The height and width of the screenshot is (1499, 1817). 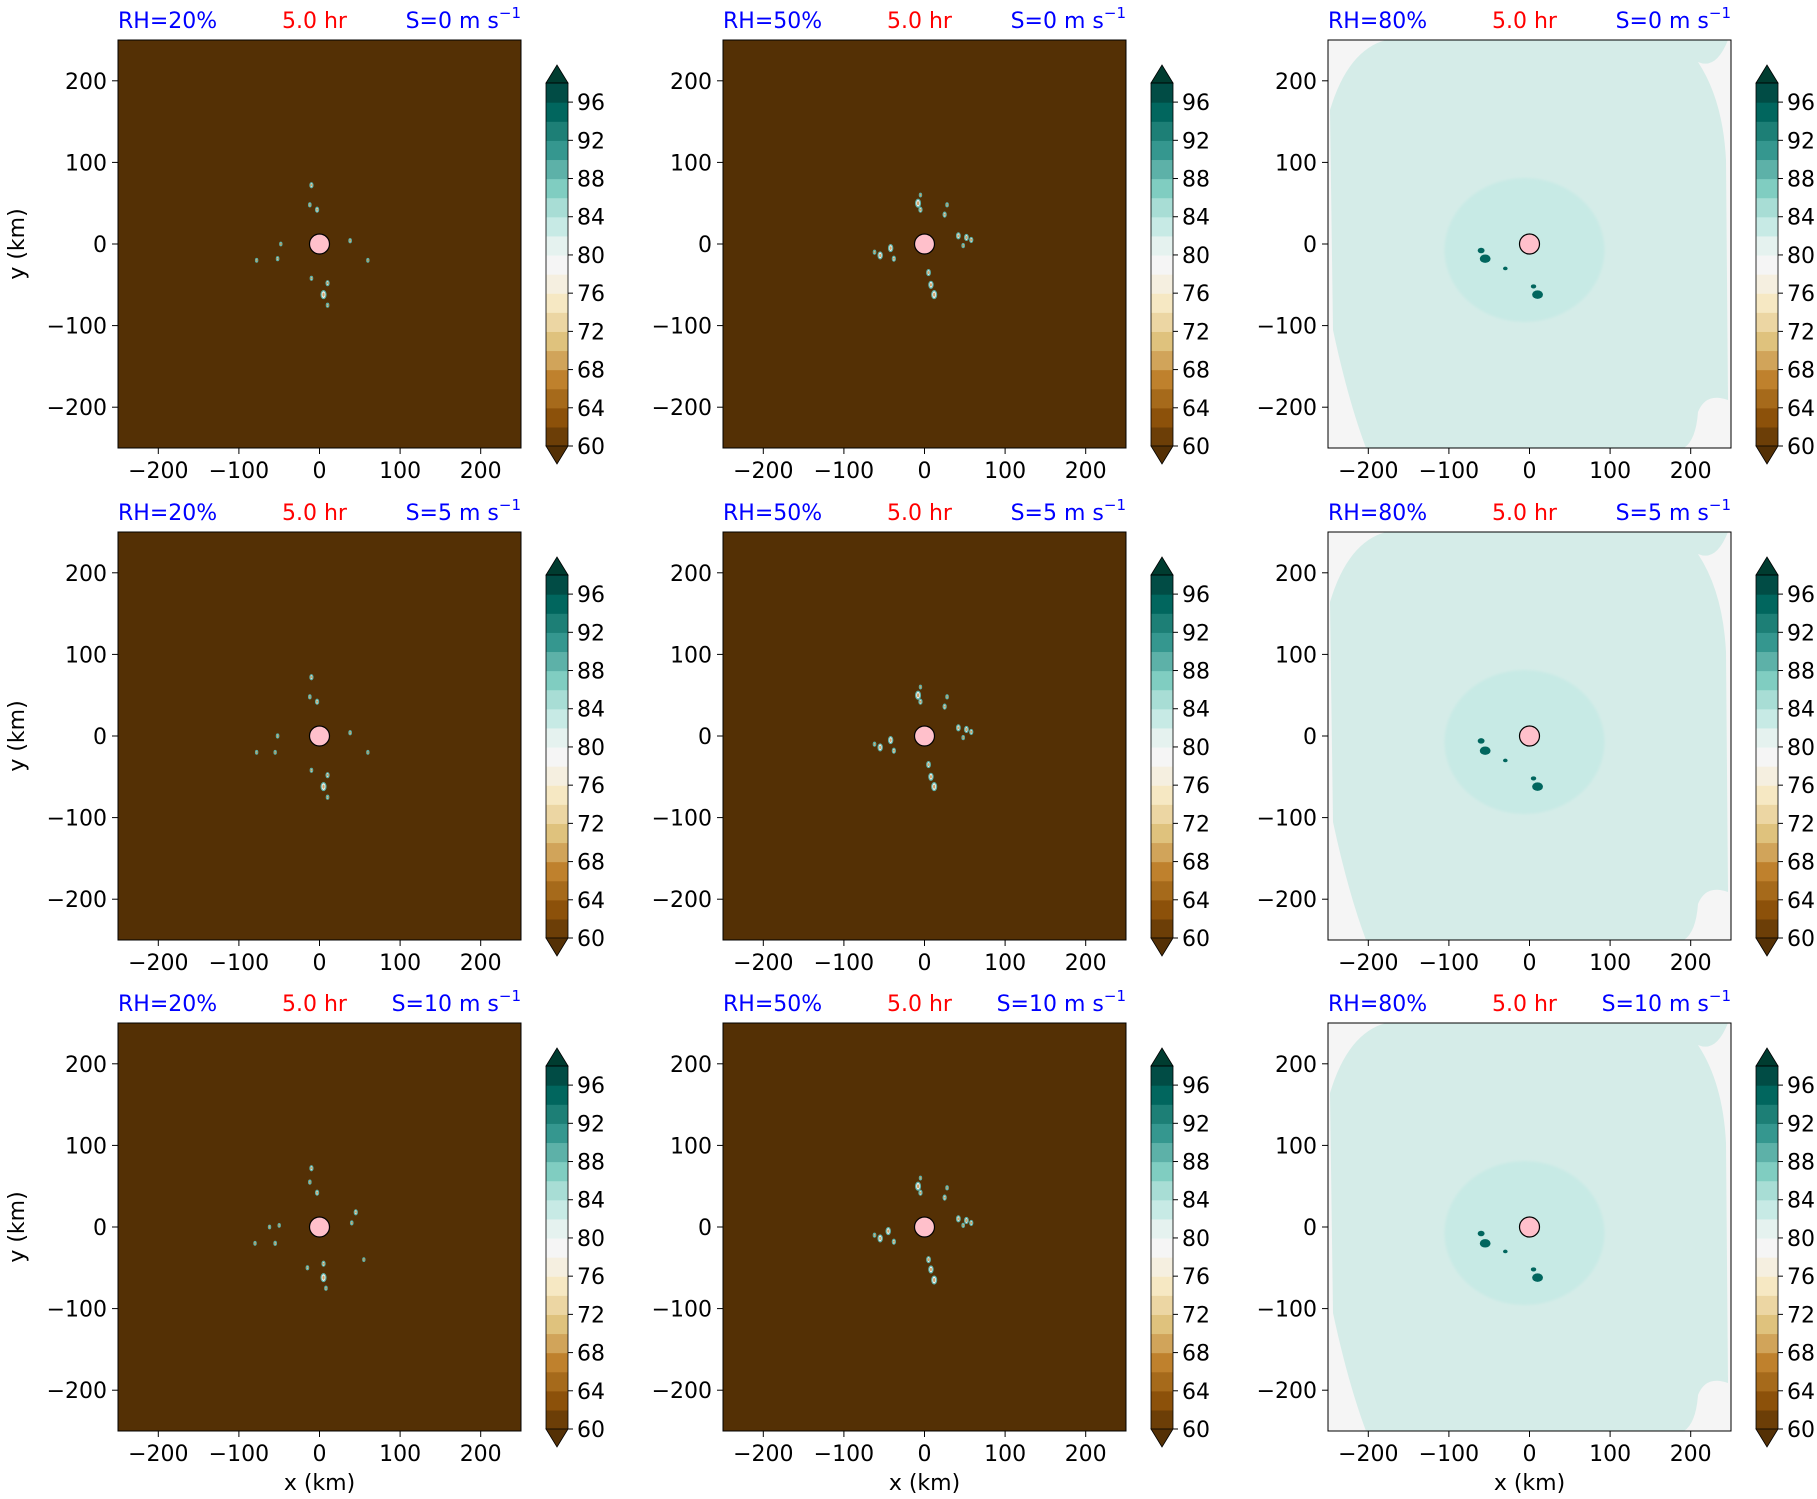 I want to click on colorbar-extend-min, so click(x=1162, y=1438).